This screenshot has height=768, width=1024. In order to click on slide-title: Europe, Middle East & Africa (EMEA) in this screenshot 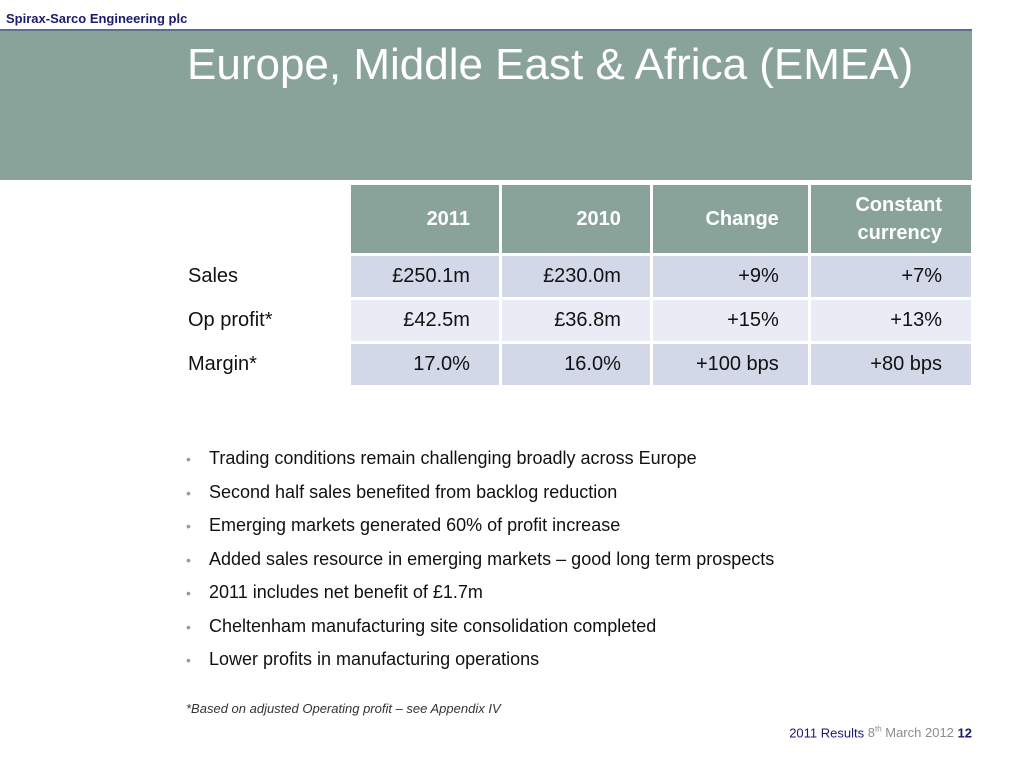, I will do `click(550, 64)`.